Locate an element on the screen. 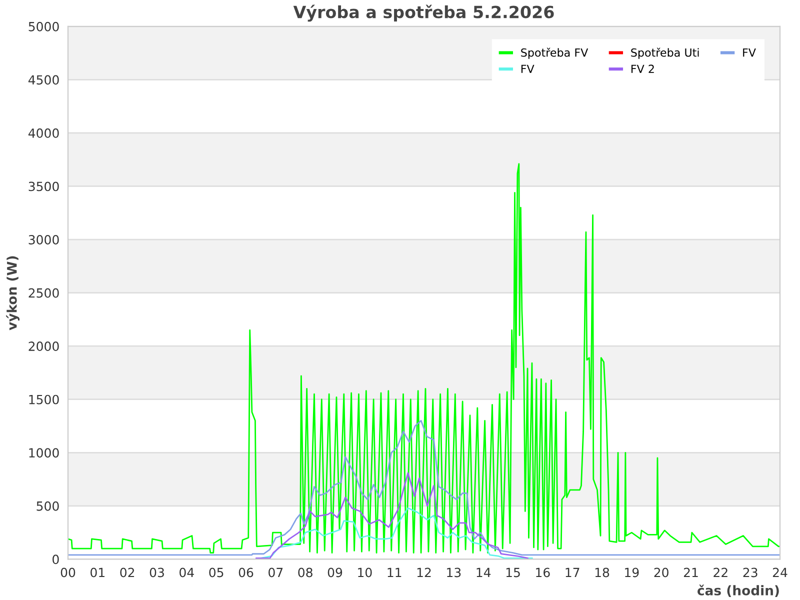 This screenshot has width=800, height=600. x-tick-label: 24 is located at coordinates (780, 573).